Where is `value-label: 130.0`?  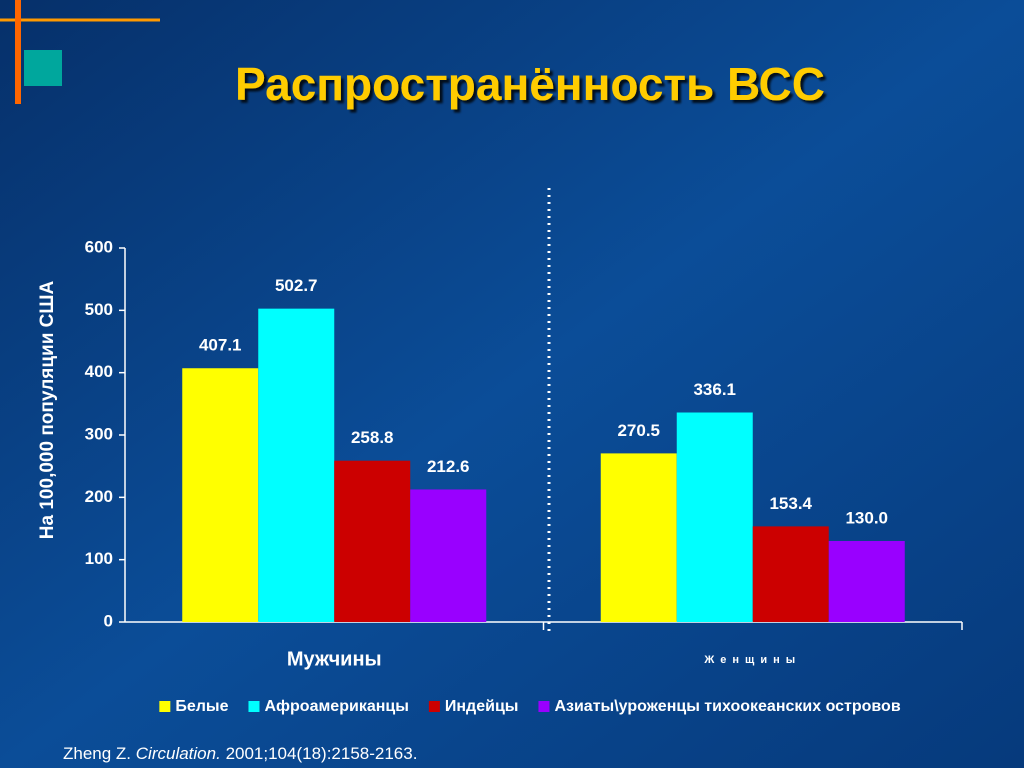
value-label: 130.0 is located at coordinates (866, 517).